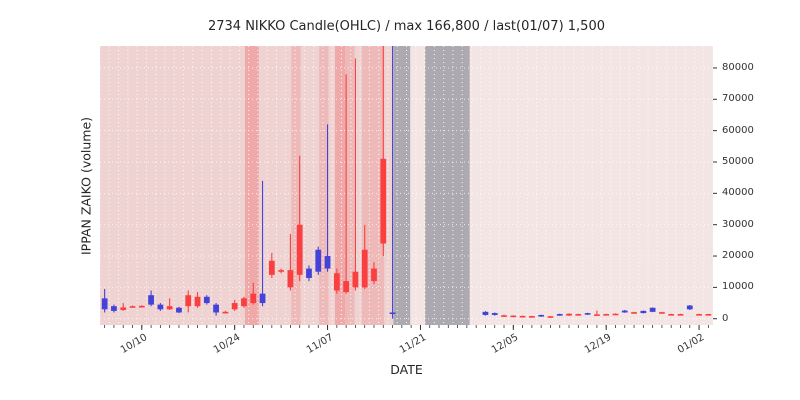  I want to click on x-tick-label: 10/10, so click(134, 344).